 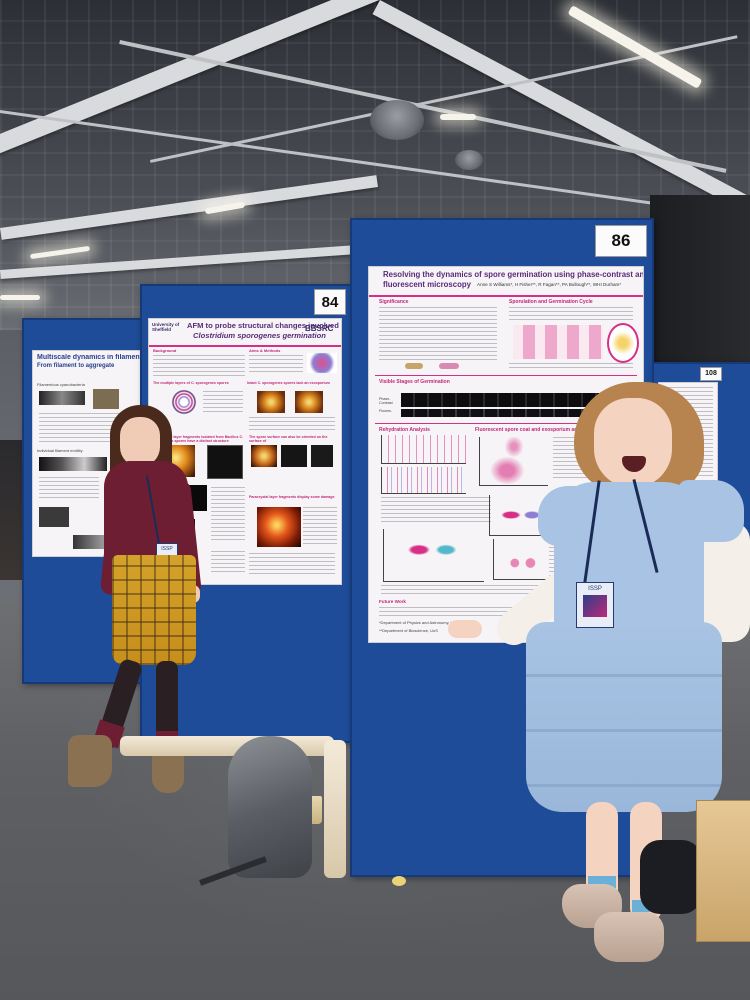 What do you see at coordinates (515, 400) in the screenshot?
I see `poster-86-phase-contrast-strip` at bounding box center [515, 400].